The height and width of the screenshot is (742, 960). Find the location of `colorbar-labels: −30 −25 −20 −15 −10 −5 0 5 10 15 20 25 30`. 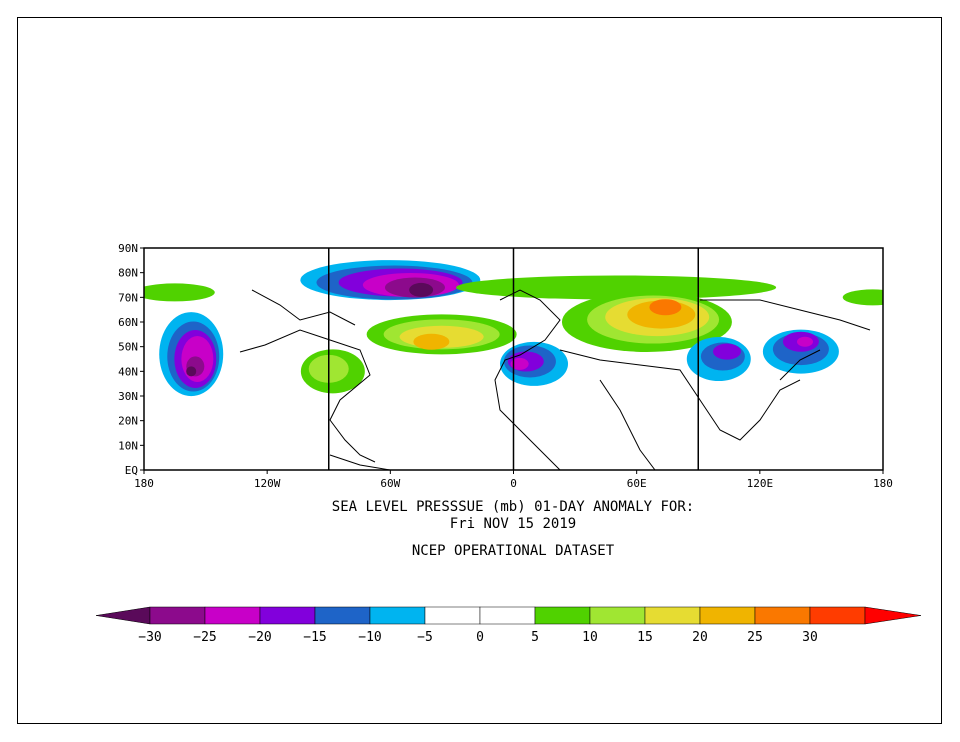

colorbar-labels: −30 −25 −20 −15 −10 −5 0 5 10 15 20 25 30 is located at coordinates (478, 637).